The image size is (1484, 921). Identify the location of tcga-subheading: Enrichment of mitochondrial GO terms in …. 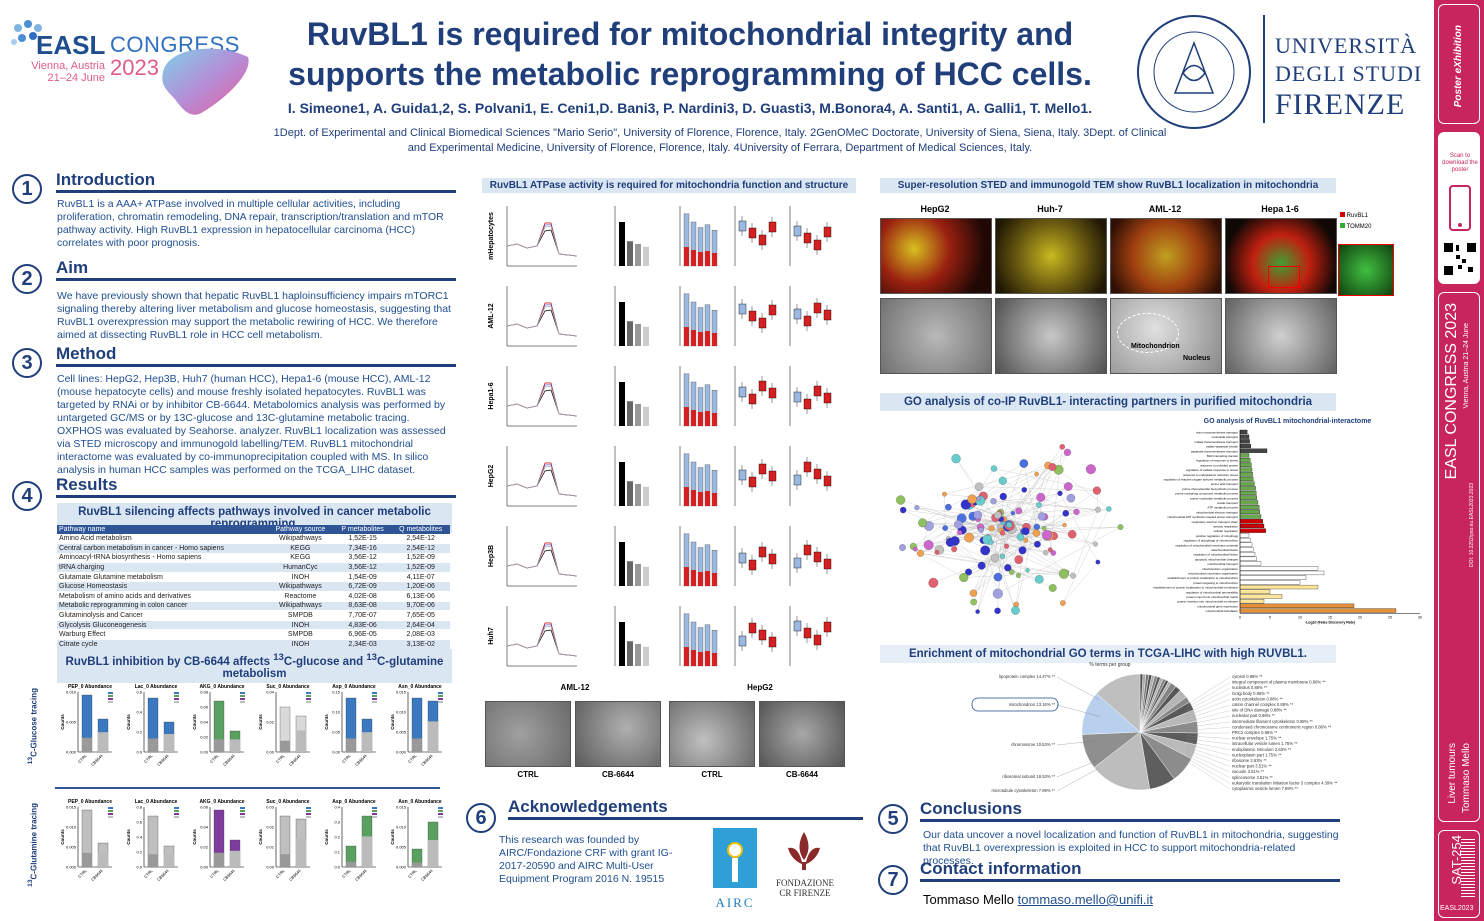
(1108, 654).